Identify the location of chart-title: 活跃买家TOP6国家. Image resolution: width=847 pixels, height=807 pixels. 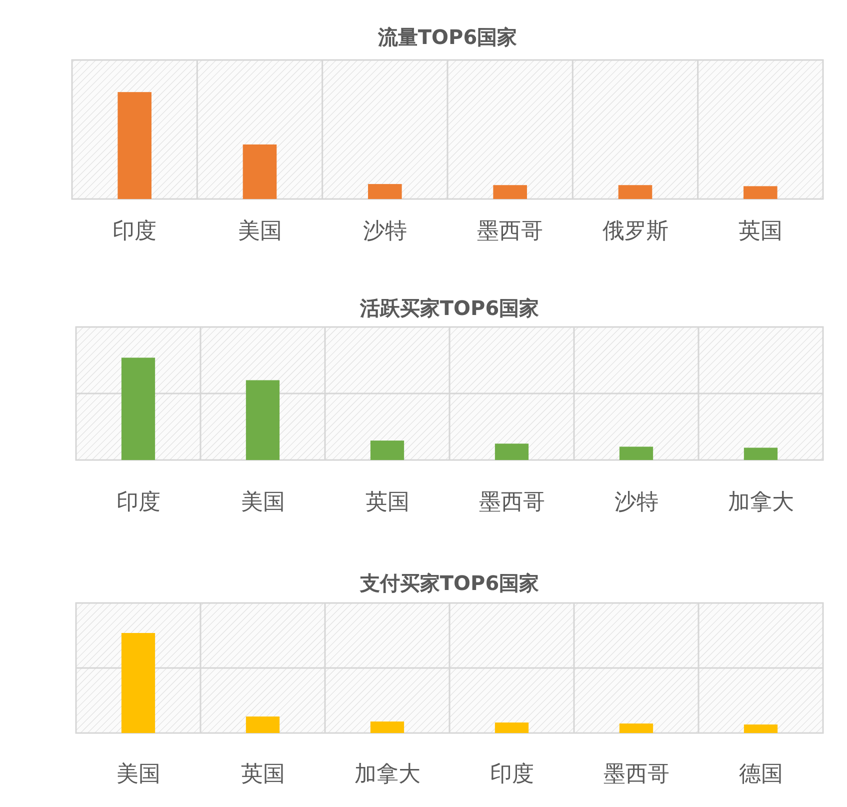
(449, 308).